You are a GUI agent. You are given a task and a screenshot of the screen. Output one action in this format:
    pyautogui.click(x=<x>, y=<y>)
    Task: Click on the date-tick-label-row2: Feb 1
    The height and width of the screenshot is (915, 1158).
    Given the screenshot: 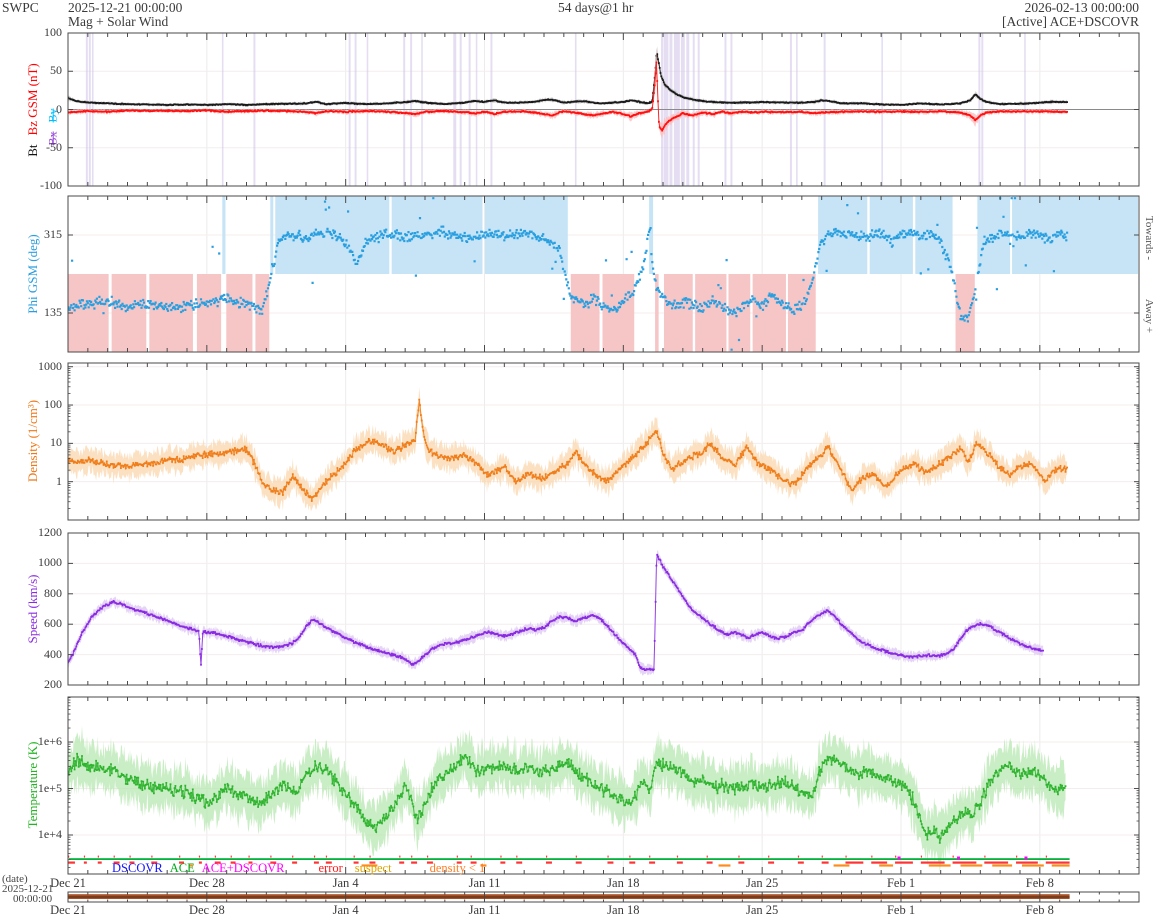 What is the action you would take?
    pyautogui.click(x=901, y=909)
    